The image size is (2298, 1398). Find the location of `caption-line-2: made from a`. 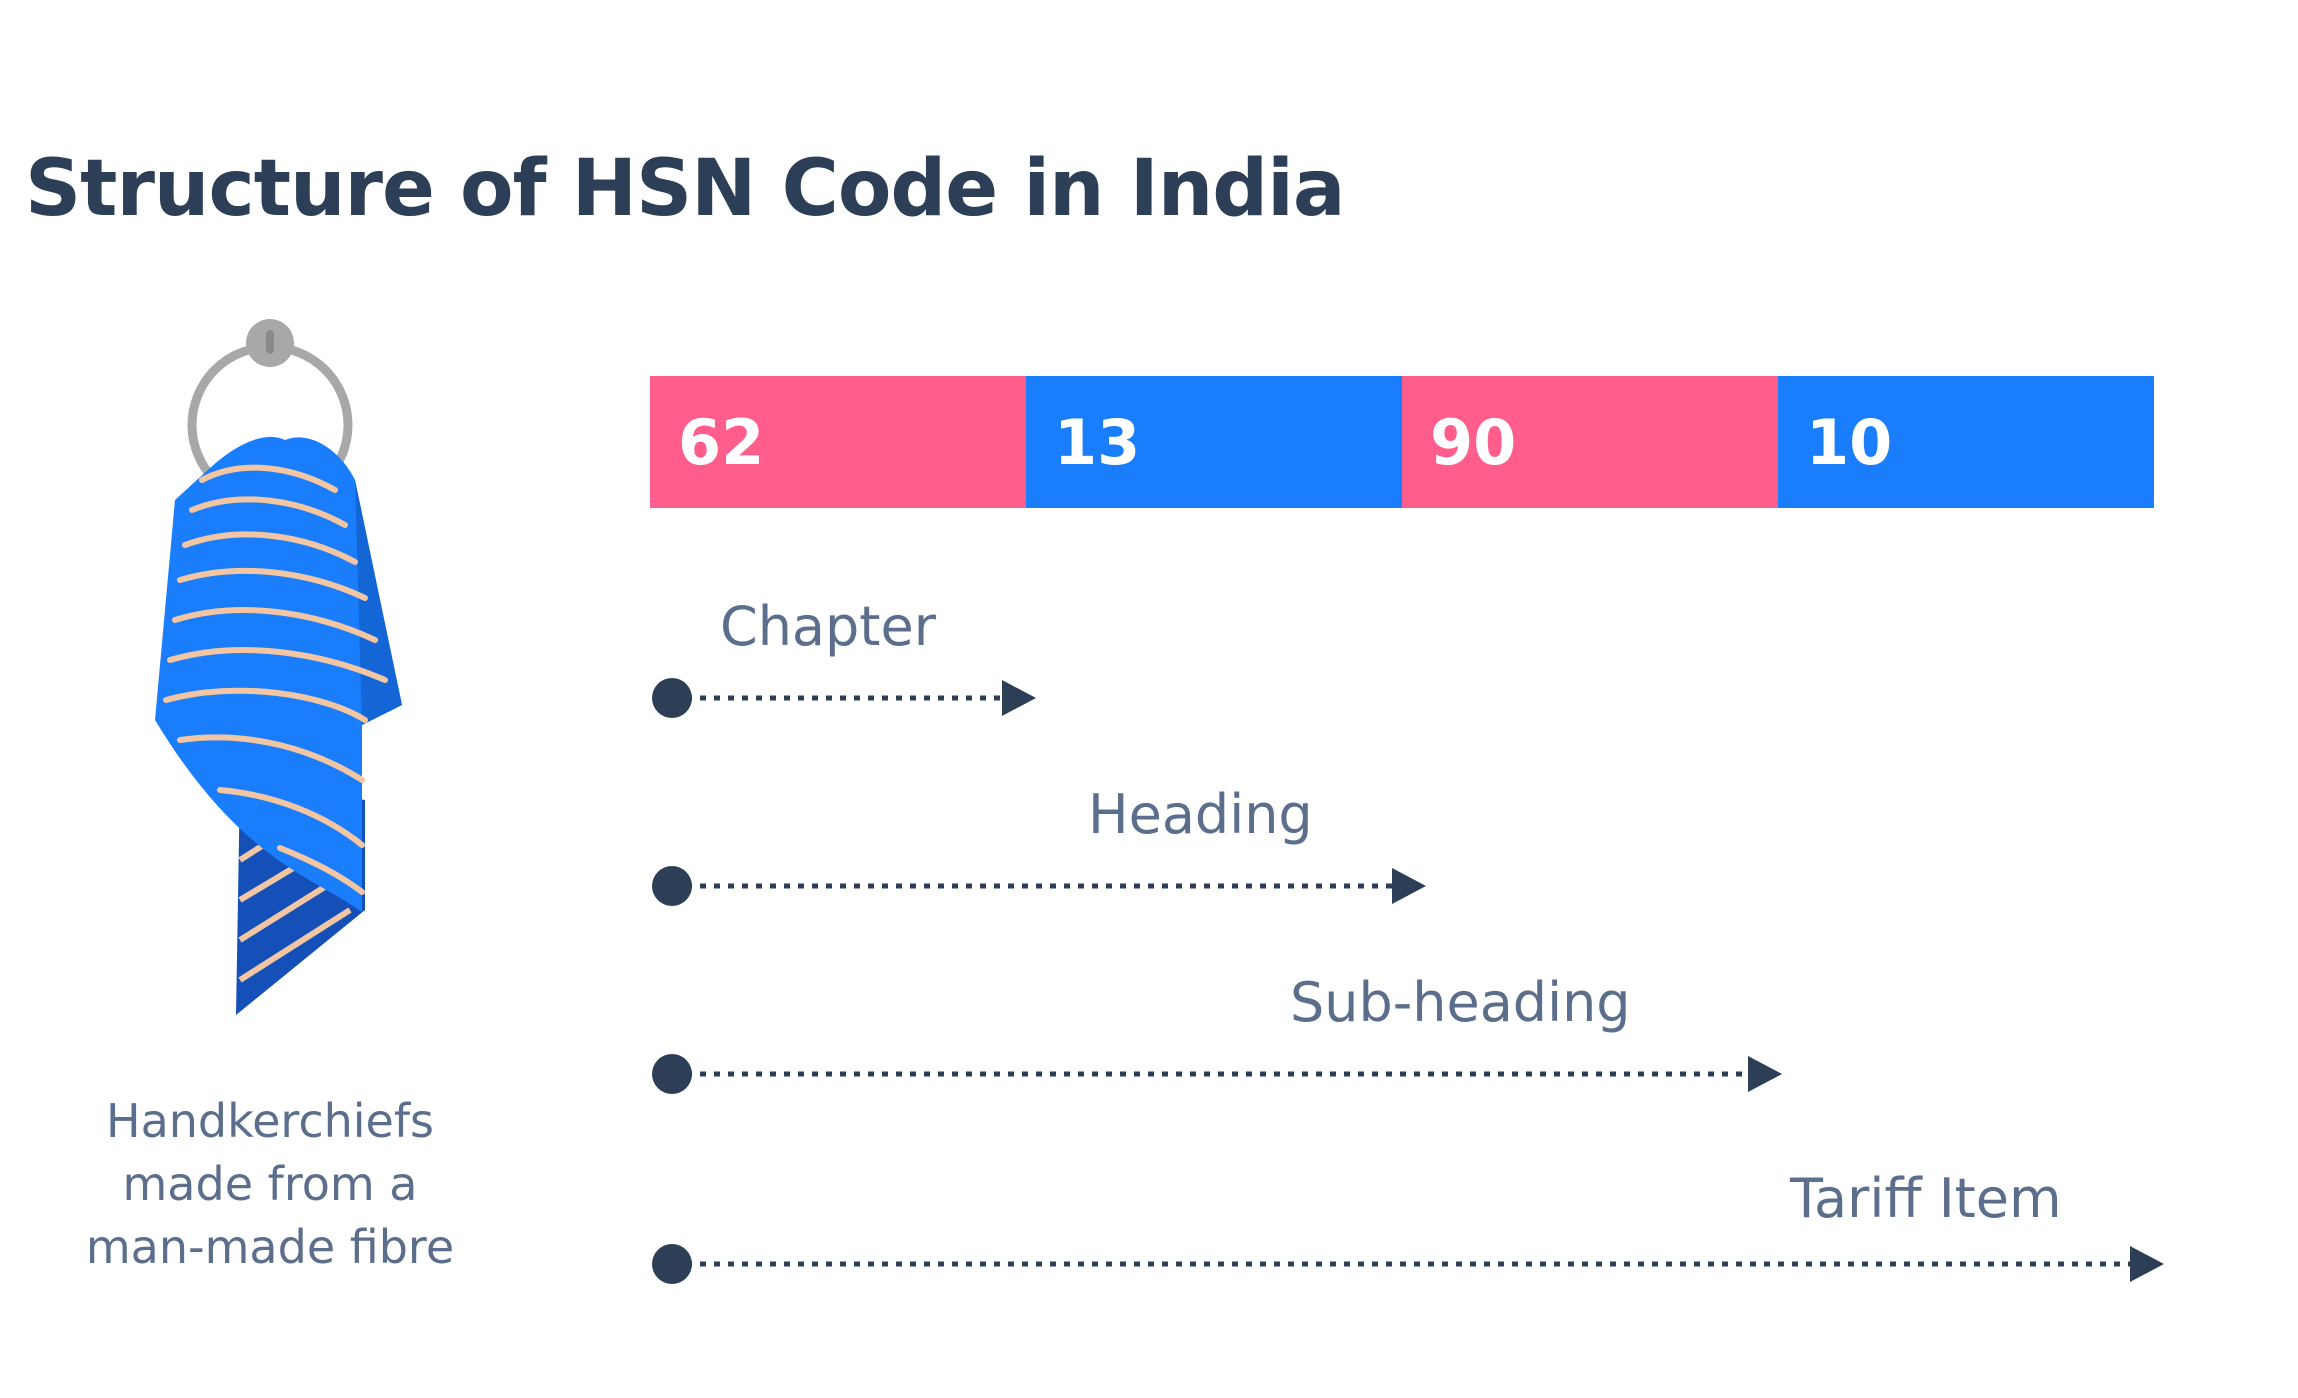

caption-line-2: made from a is located at coordinates (270, 1184).